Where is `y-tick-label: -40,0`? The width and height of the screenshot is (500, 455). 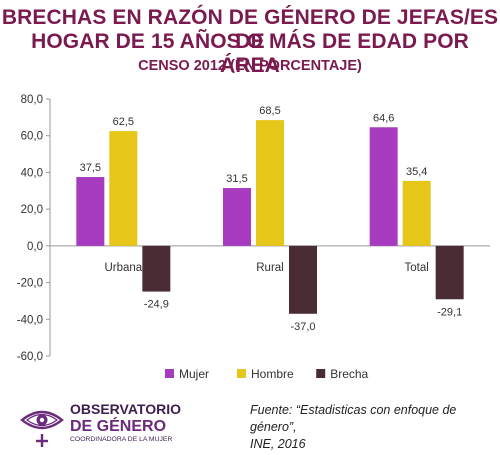
y-tick-label: -40,0 is located at coordinates (30, 320).